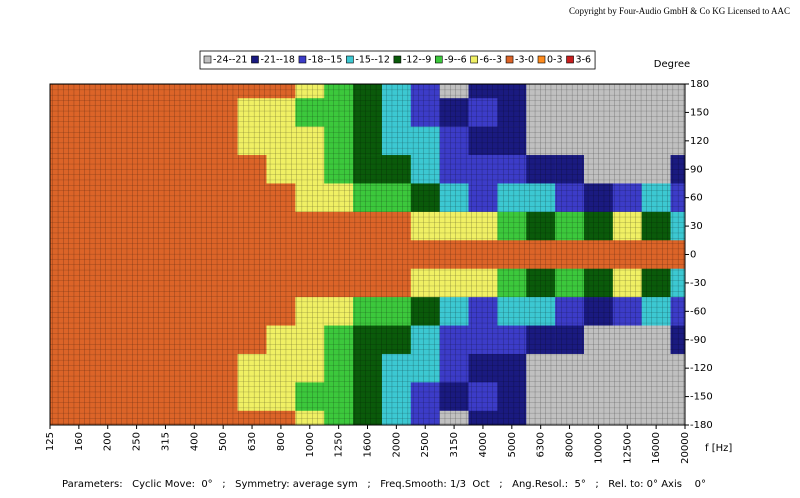 This screenshot has height=498, width=800. Describe the element at coordinates (698, 311) in the screenshot. I see `y-tick-label: -60` at that location.